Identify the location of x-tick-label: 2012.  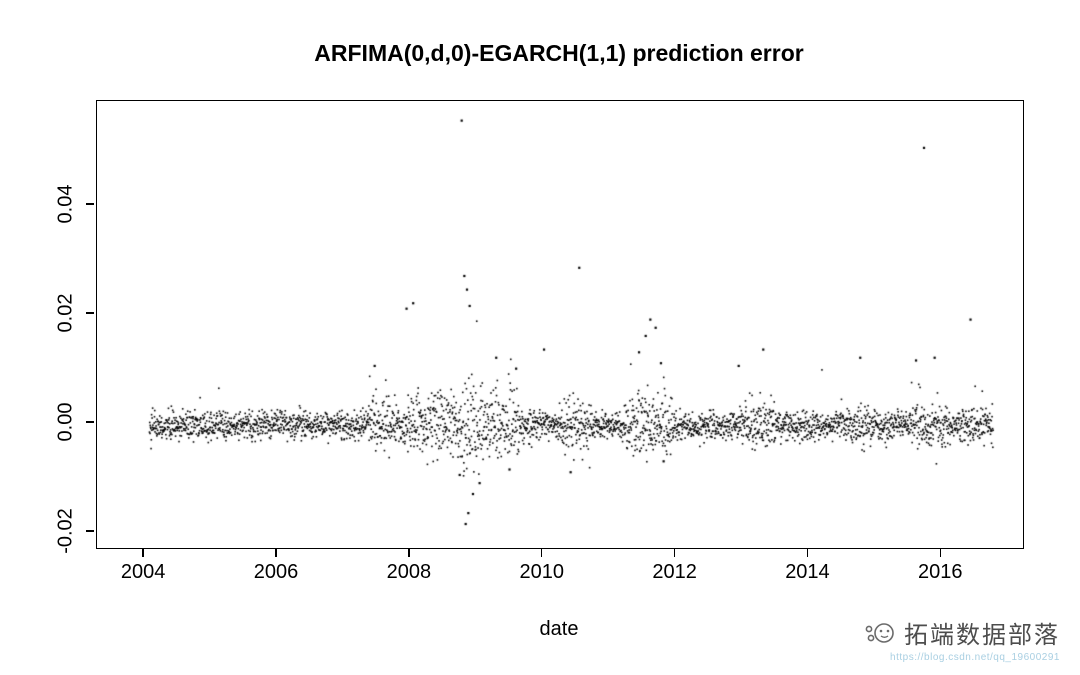
(674, 572).